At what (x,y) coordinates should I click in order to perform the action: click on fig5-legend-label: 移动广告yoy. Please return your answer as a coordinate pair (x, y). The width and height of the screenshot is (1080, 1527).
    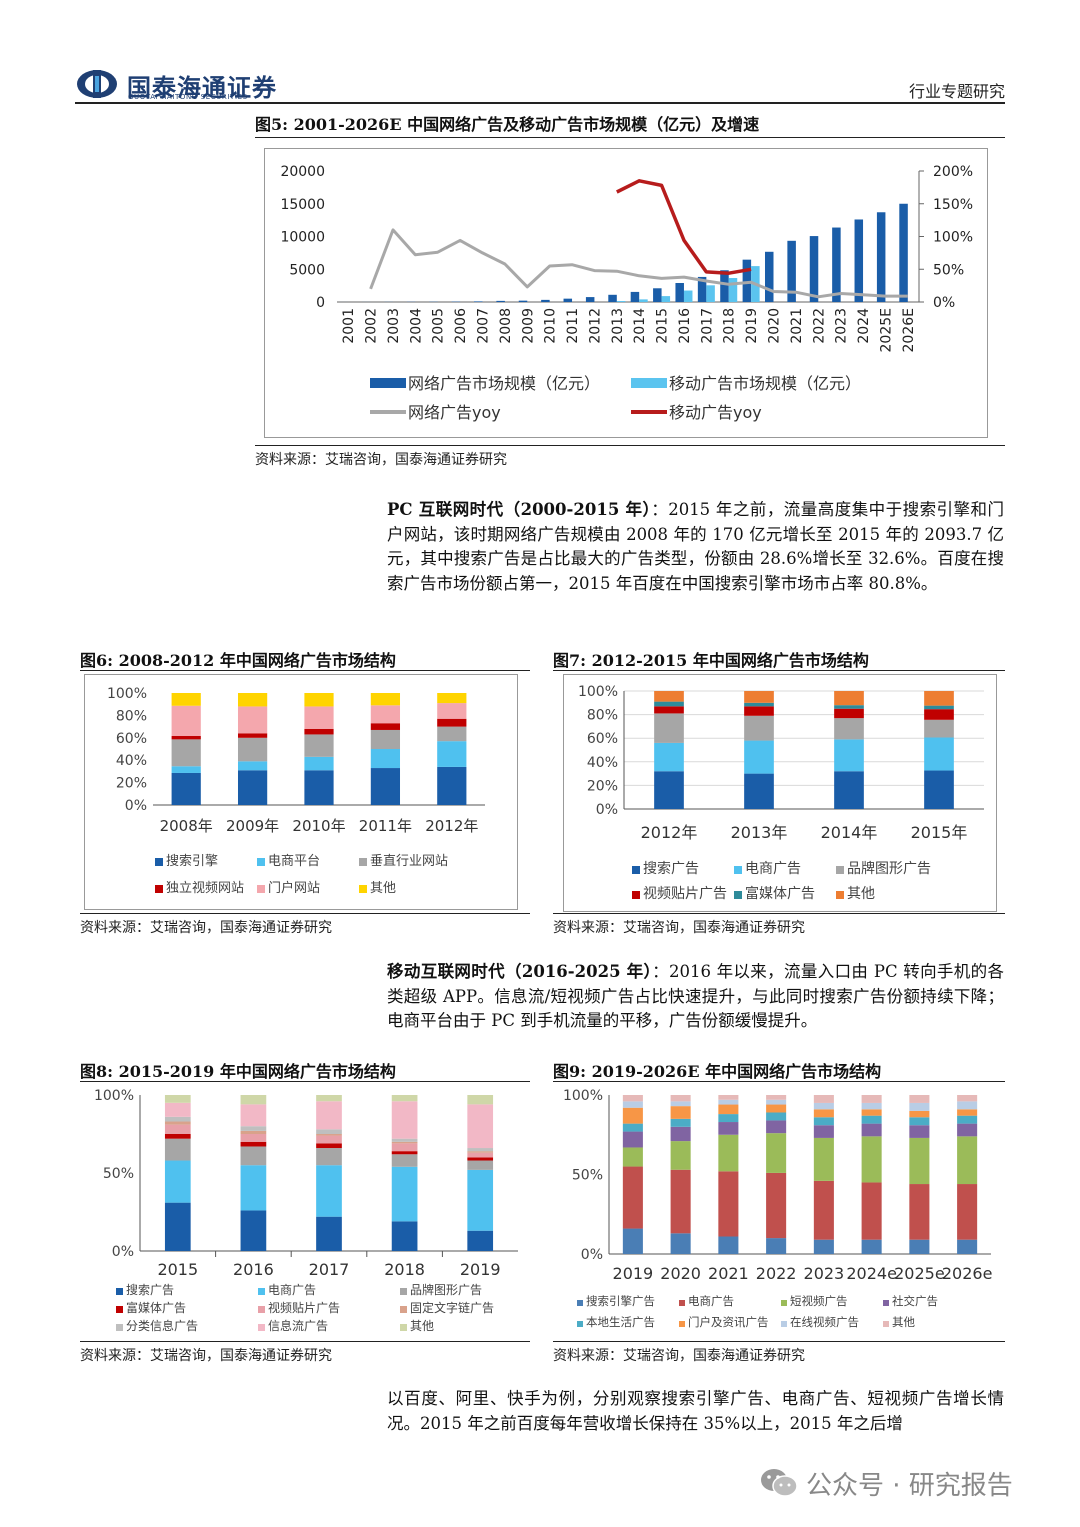
    Looking at the image, I should click on (715, 412).